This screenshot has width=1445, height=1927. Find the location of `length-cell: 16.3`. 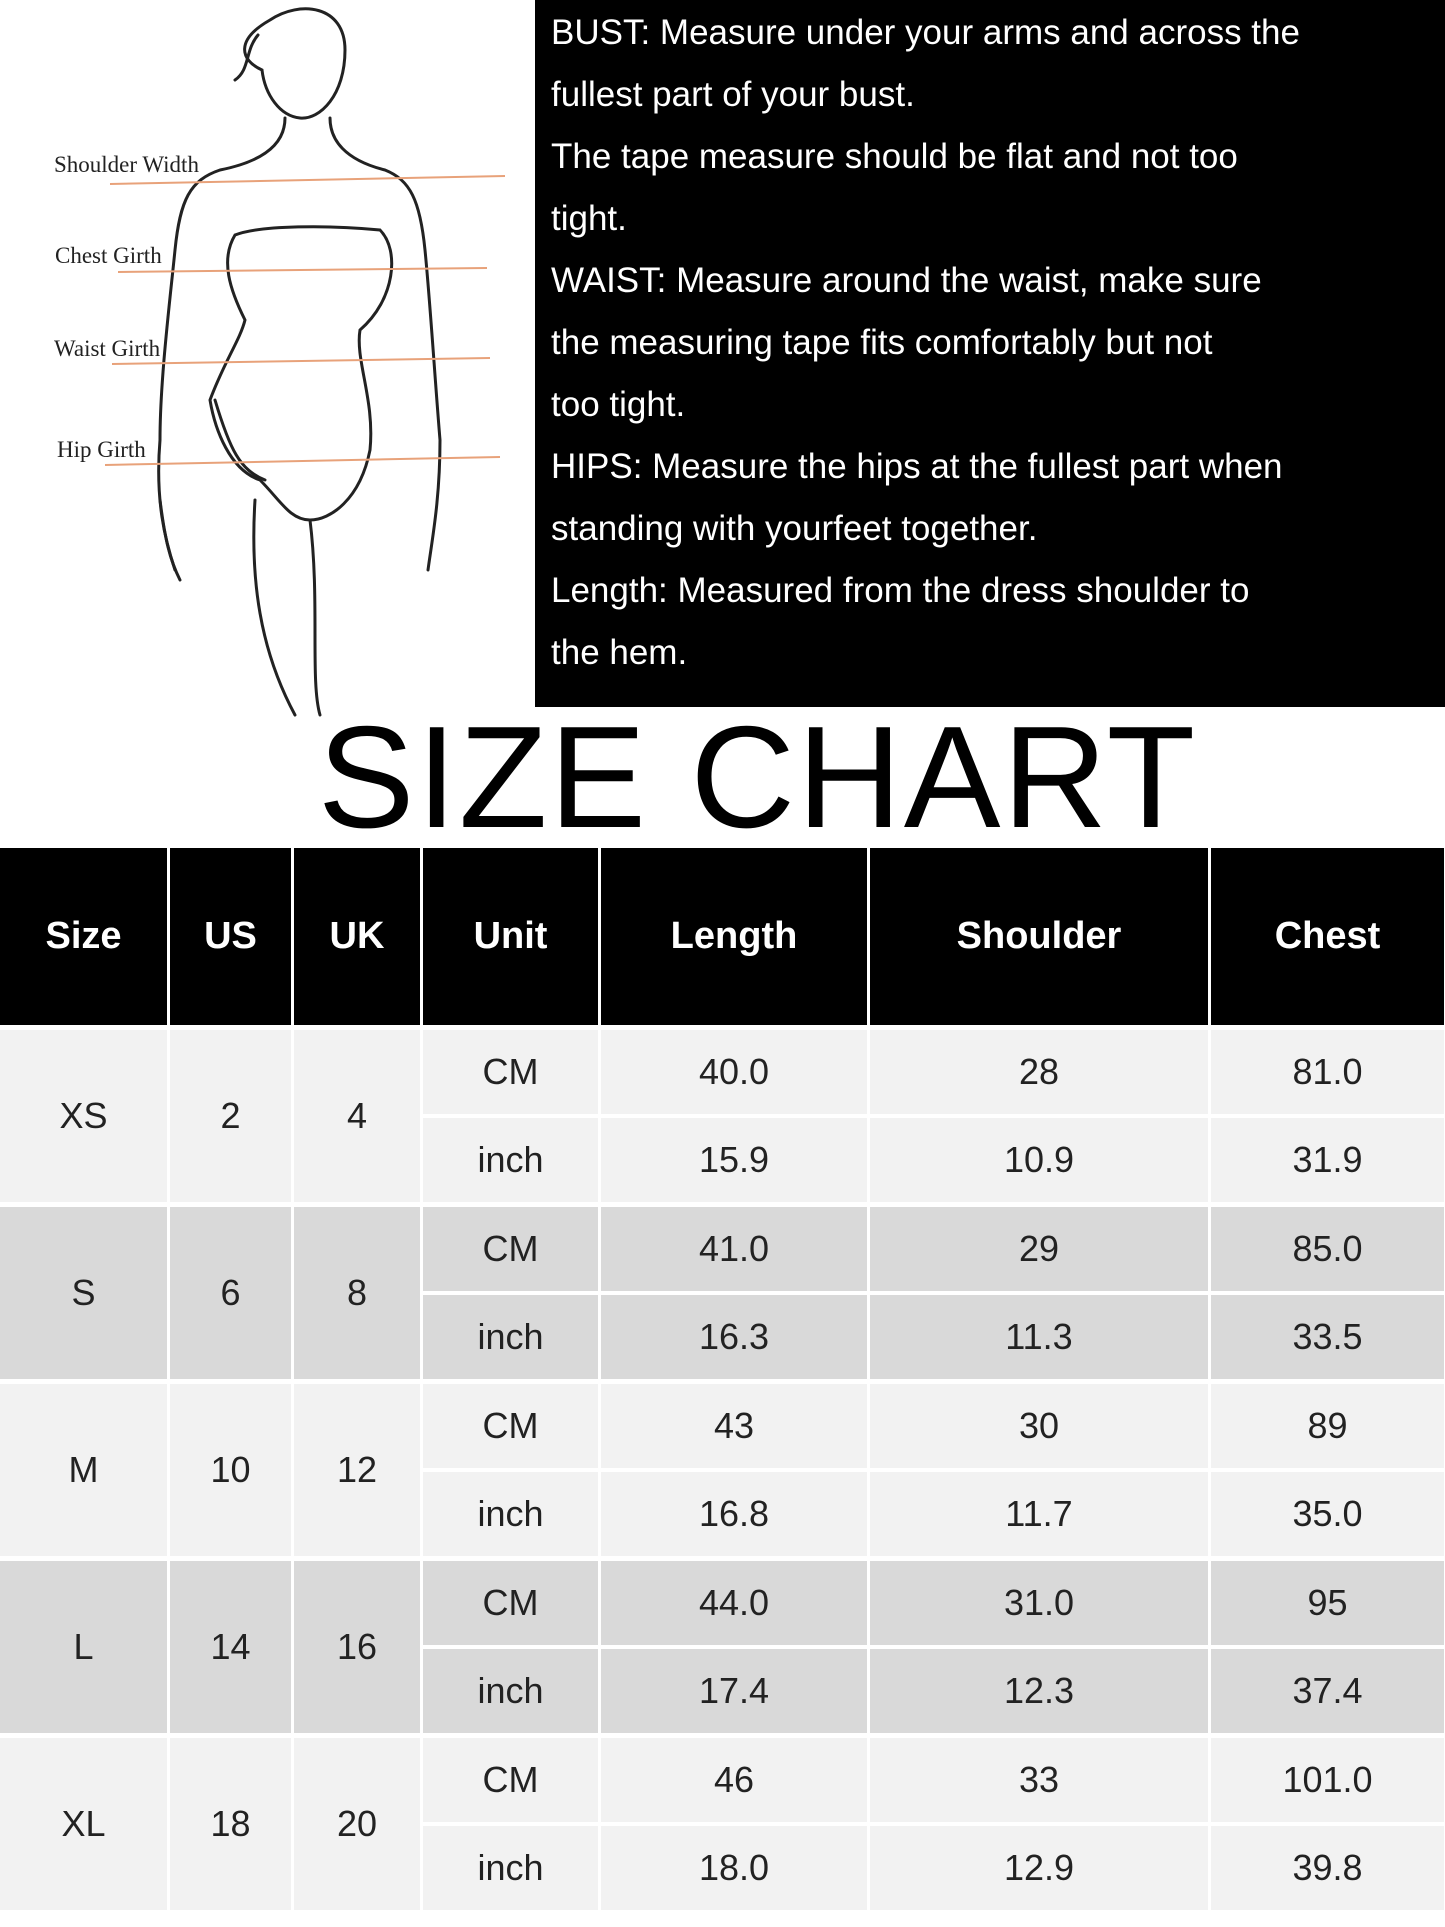

length-cell: 16.3 is located at coordinates (734, 1337).